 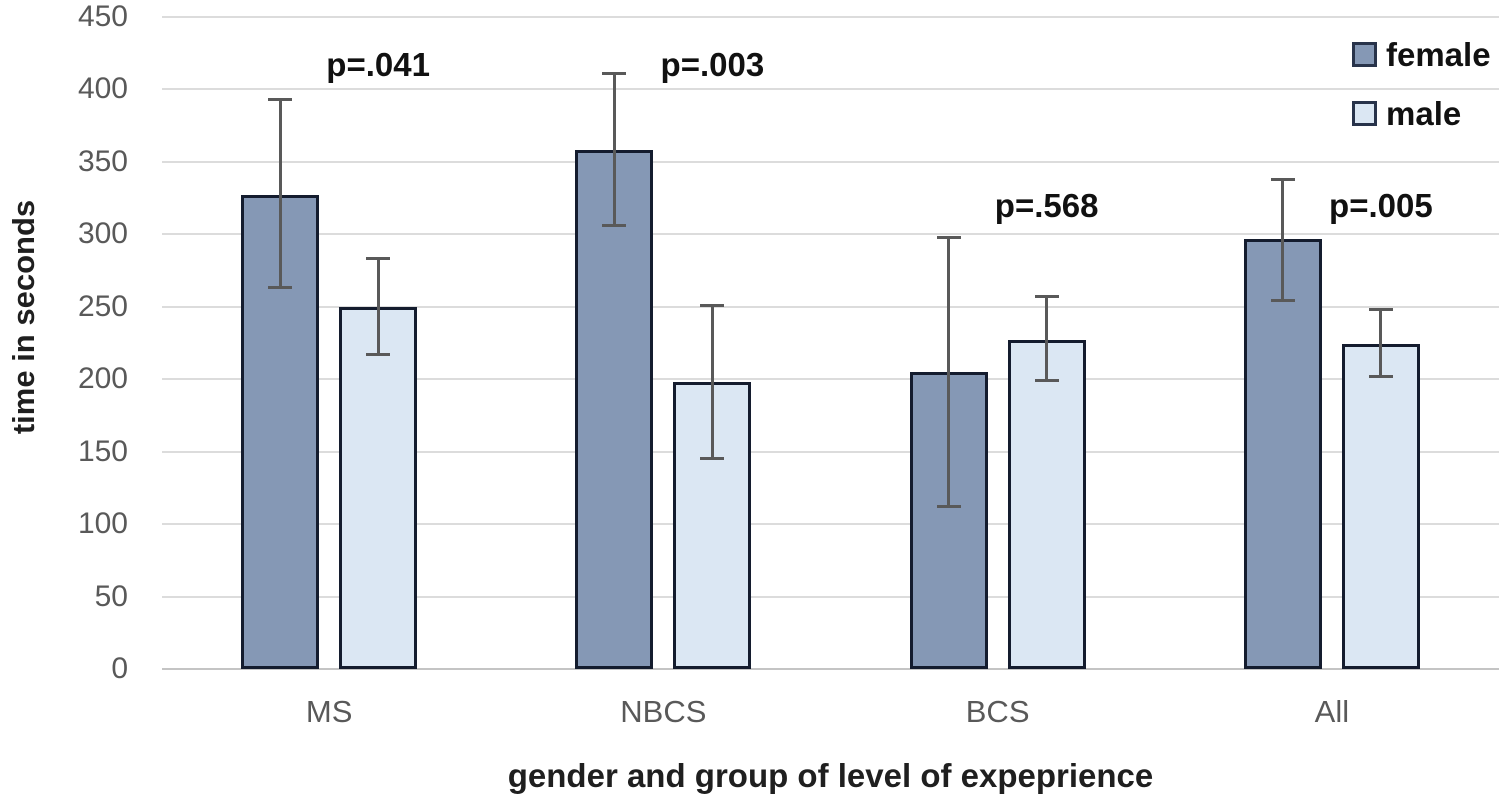 What do you see at coordinates (614, 226) in the screenshot?
I see `error-cap-bottom-female-NBCS` at bounding box center [614, 226].